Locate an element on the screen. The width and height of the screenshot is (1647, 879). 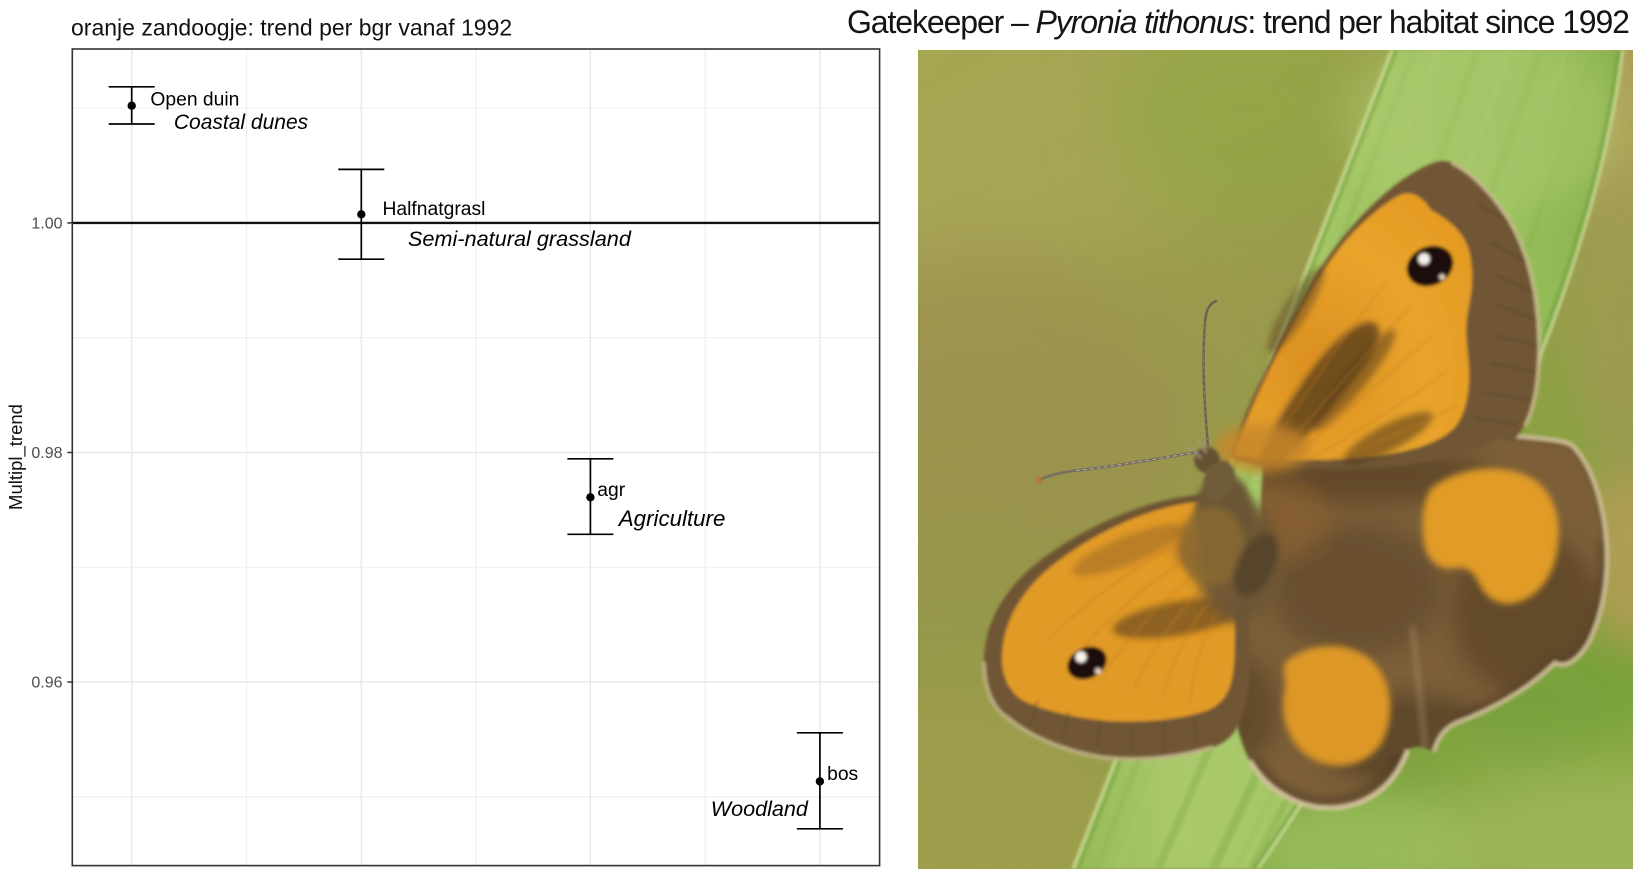
svg-text: Coastal dunes is located at coordinates (241, 122).